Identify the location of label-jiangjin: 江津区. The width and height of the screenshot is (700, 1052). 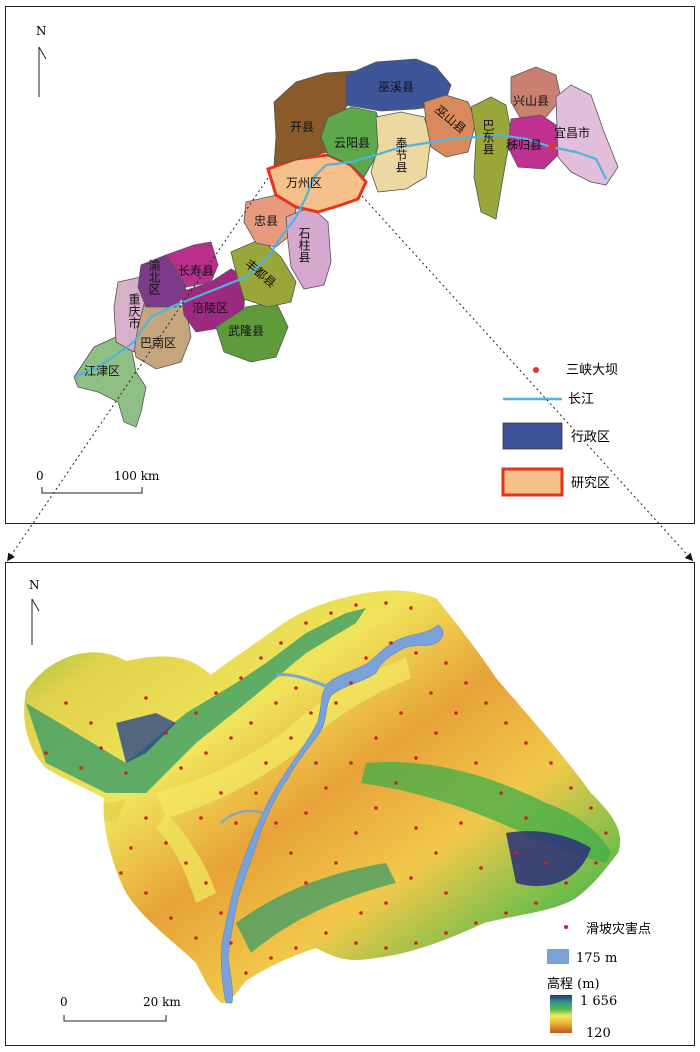
(102, 371).